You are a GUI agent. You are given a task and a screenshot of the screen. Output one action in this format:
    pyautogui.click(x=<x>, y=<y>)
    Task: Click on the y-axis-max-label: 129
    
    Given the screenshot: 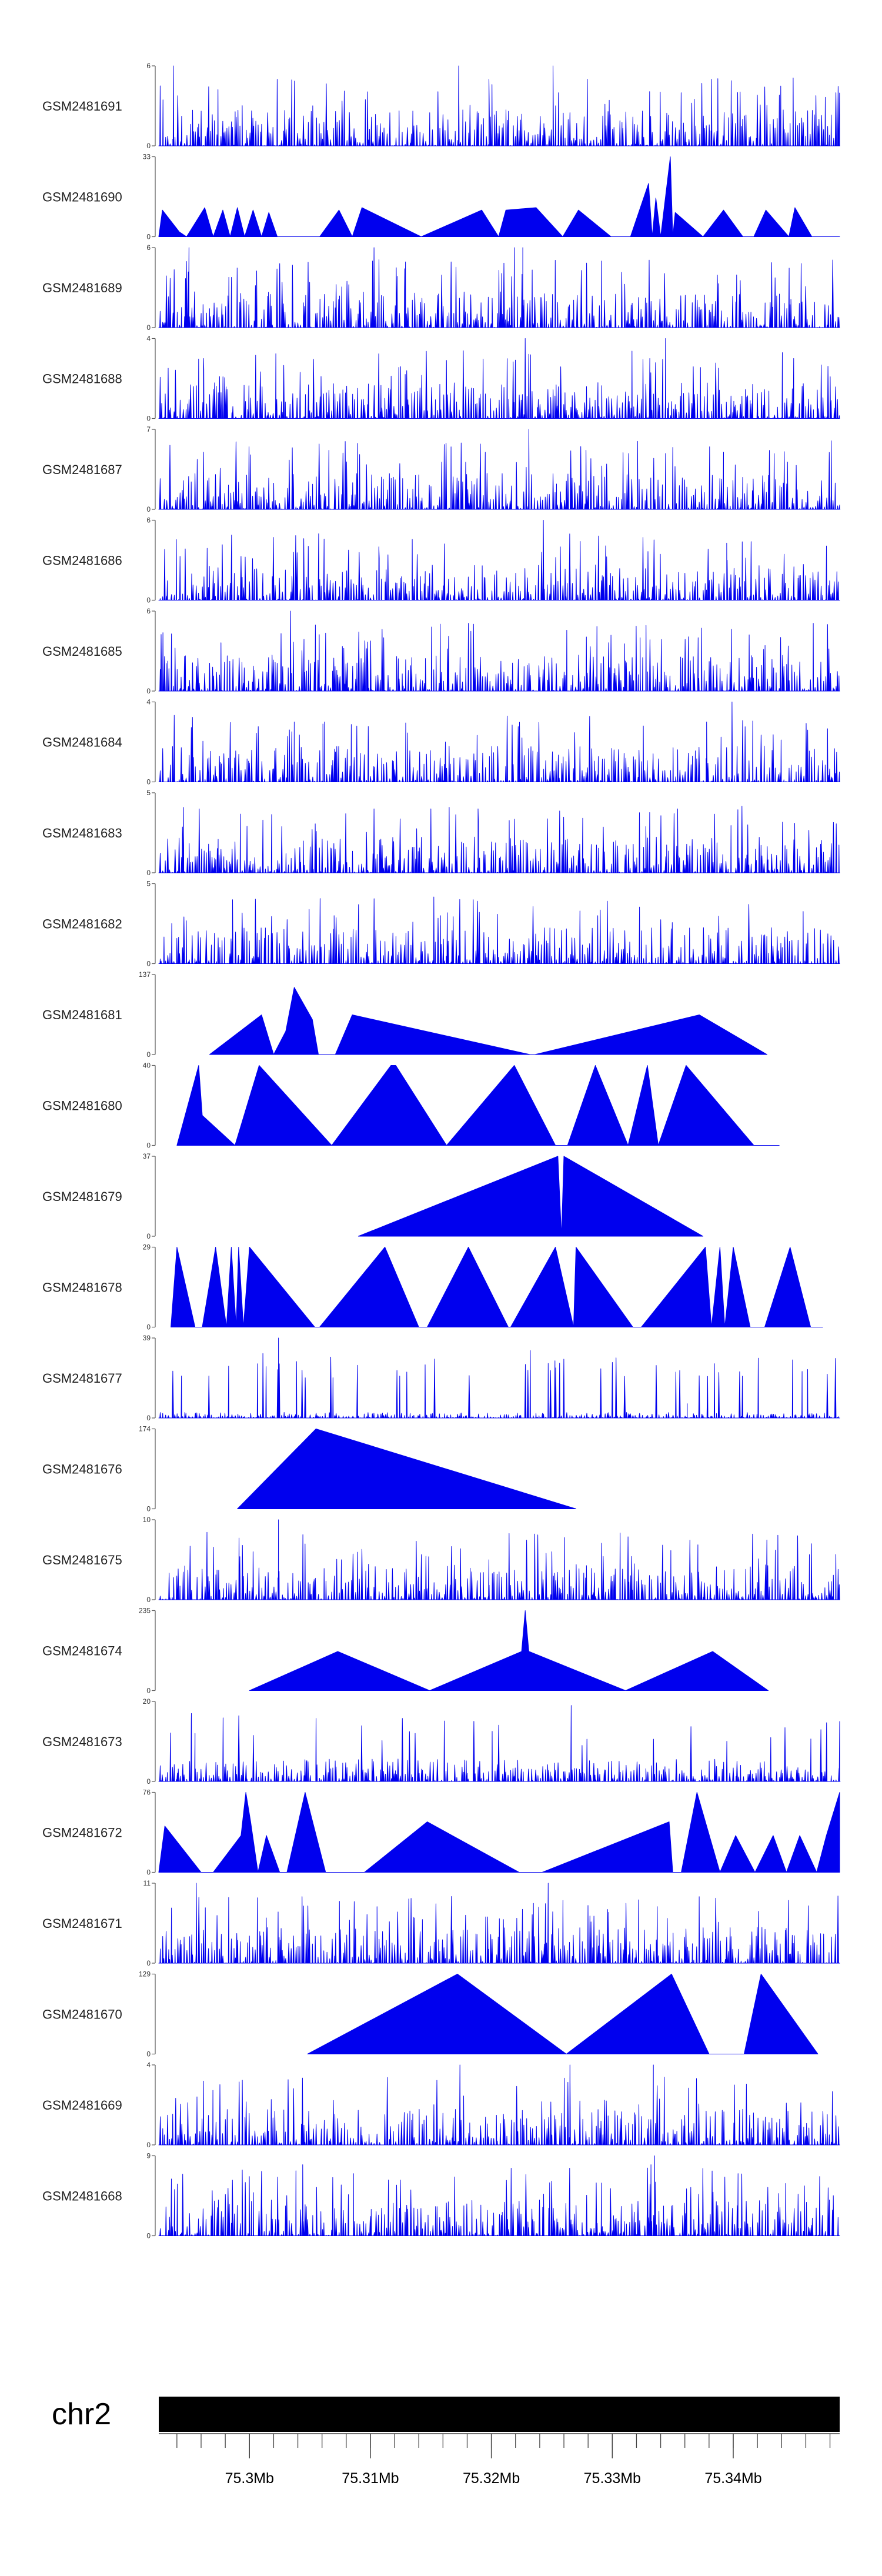 What is the action you would take?
    pyautogui.click(x=145, y=1974)
    